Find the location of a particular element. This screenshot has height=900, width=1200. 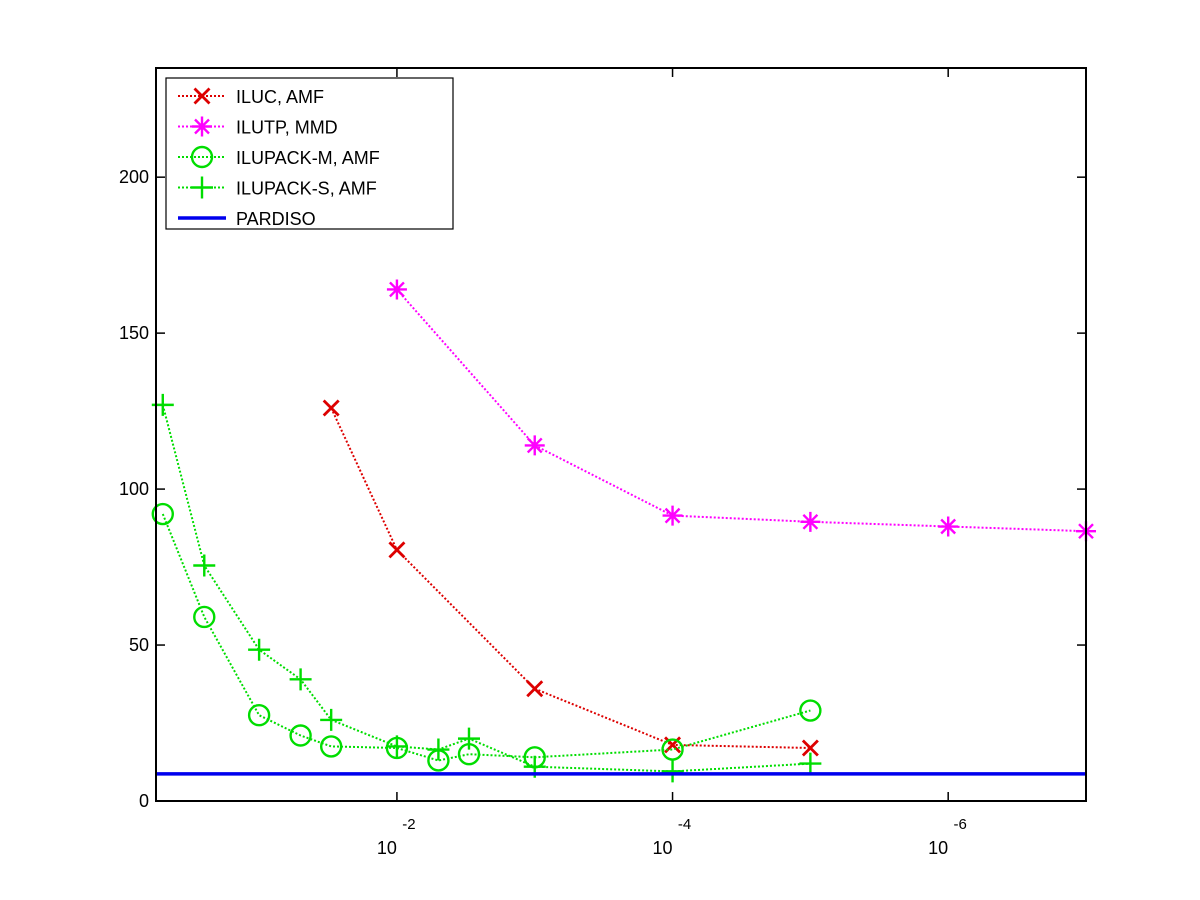

legend-box is located at coordinates (309, 153).